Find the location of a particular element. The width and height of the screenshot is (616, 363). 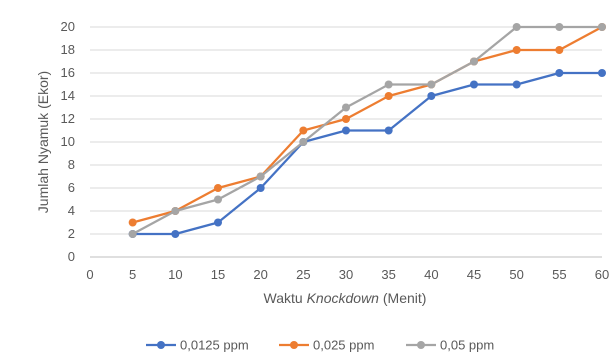

x-tick-label: 5 is located at coordinates (132, 274).